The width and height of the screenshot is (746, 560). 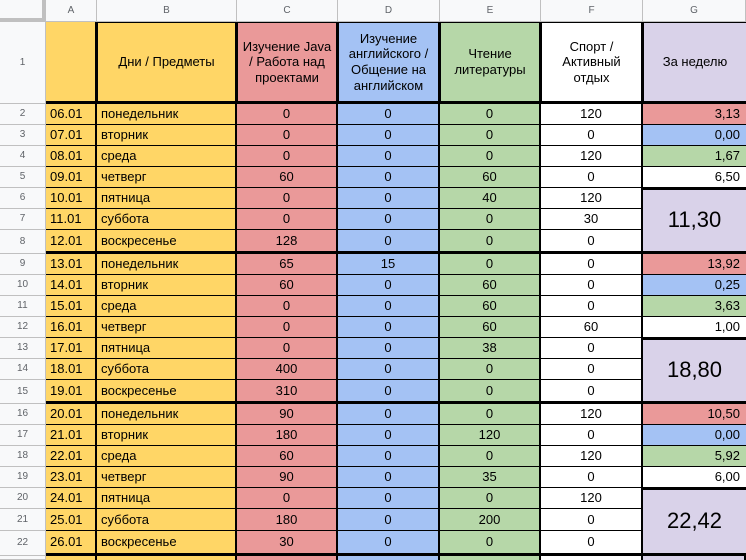 I want to click on column-header-f: F, so click(x=592, y=11).